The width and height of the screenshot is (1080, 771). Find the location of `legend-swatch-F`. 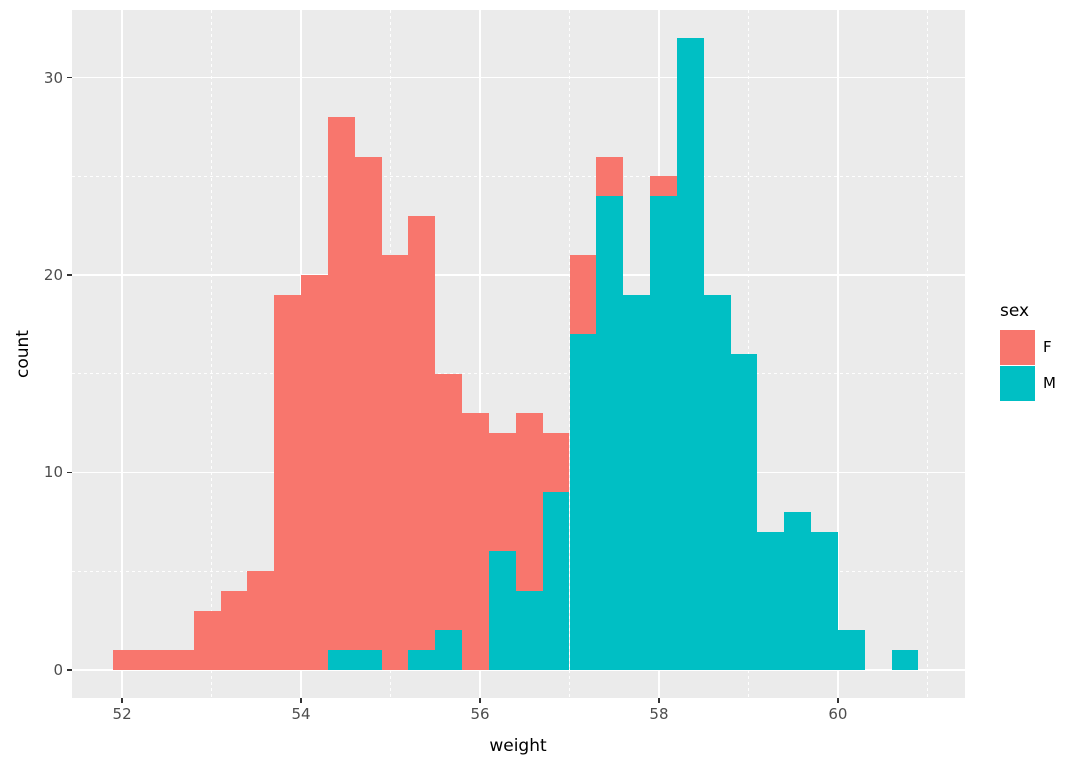

legend-swatch-F is located at coordinates (1017, 347).